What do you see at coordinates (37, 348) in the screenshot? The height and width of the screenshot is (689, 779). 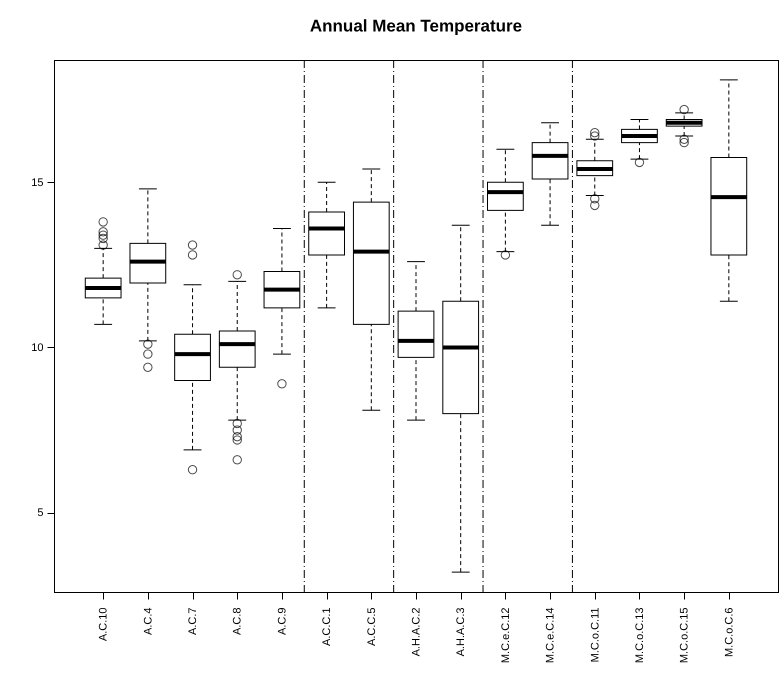 I see `y-tick-label: 10` at bounding box center [37, 348].